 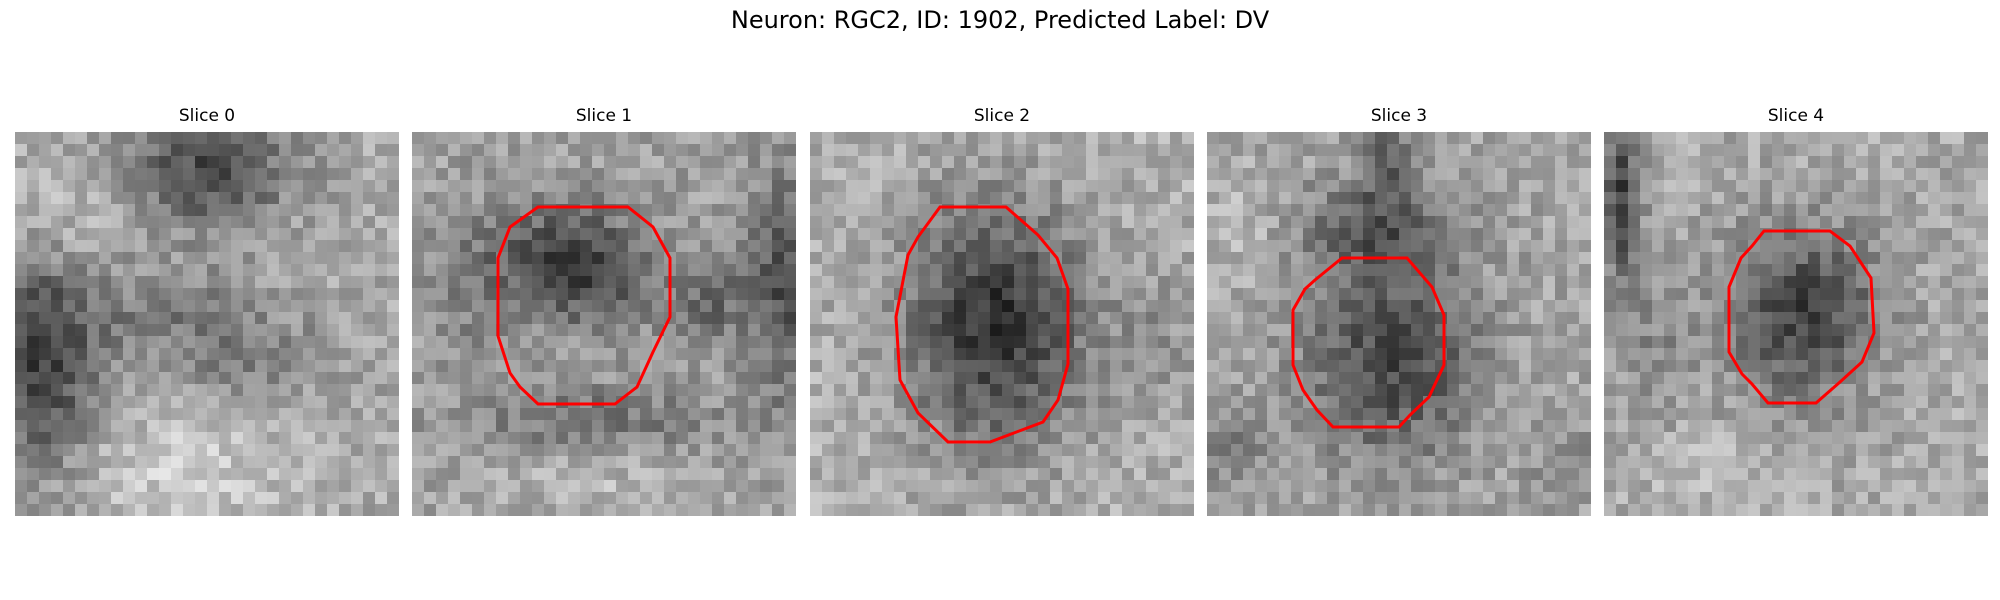 What do you see at coordinates (1002, 116) in the screenshot?
I see `slice-title: Slice 2` at bounding box center [1002, 116].